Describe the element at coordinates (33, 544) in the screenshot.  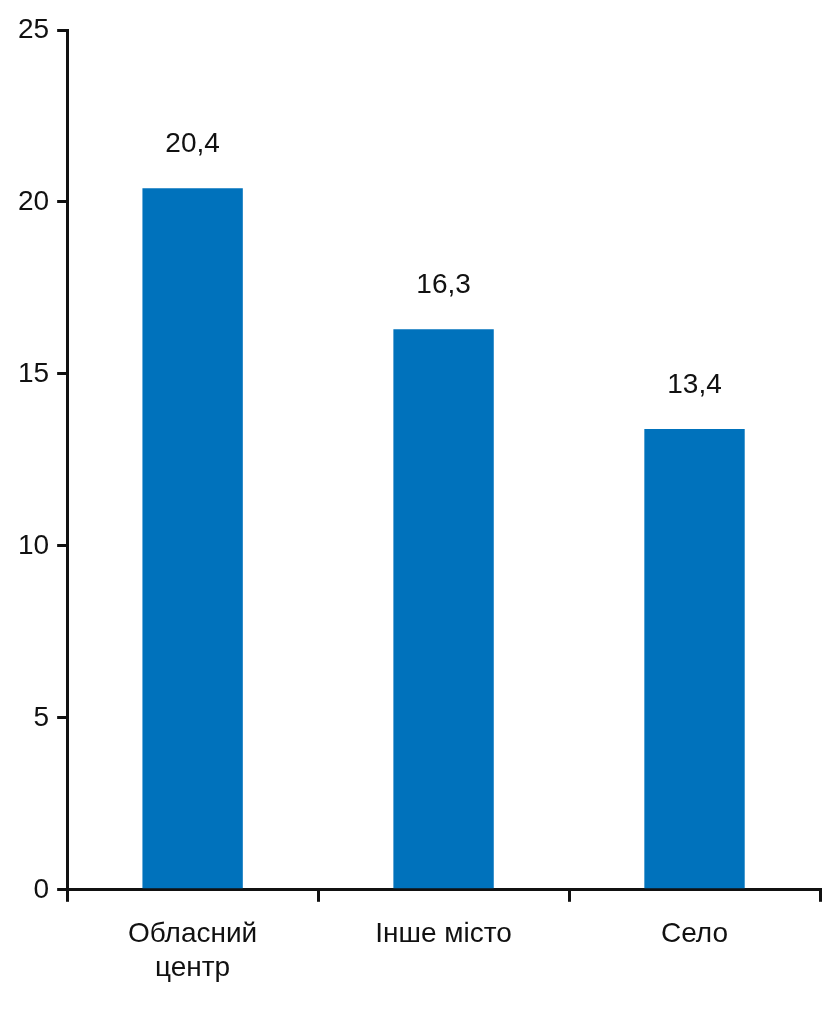
I see `y-tick-label: 10` at that location.